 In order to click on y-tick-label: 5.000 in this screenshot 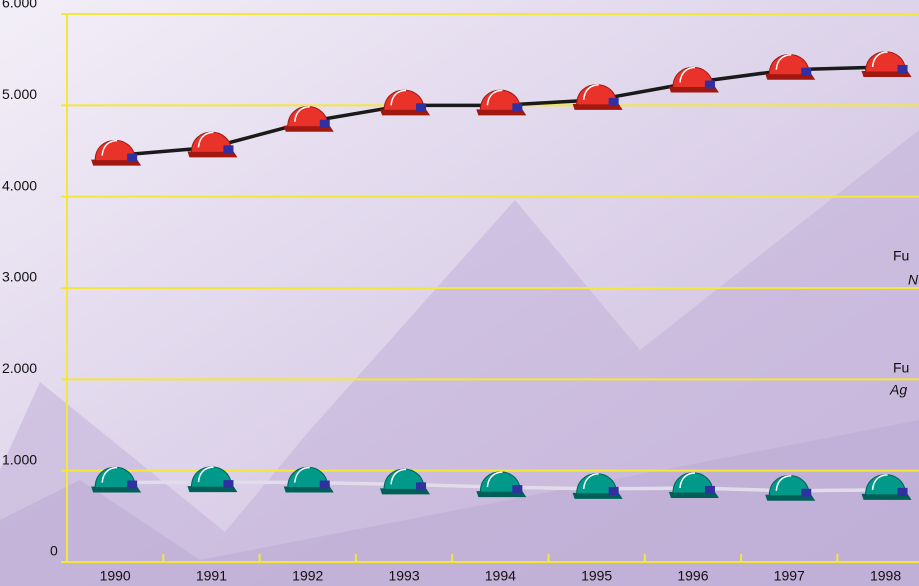, I will do `click(19, 94)`.